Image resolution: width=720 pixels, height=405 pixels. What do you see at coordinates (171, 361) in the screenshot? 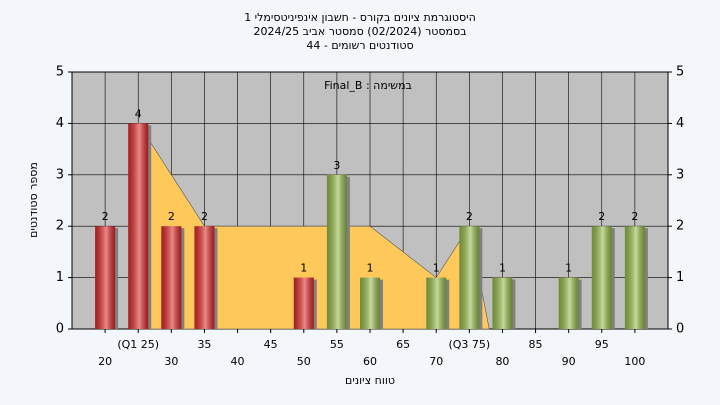
I see `x-tick-label: 30` at bounding box center [171, 361].